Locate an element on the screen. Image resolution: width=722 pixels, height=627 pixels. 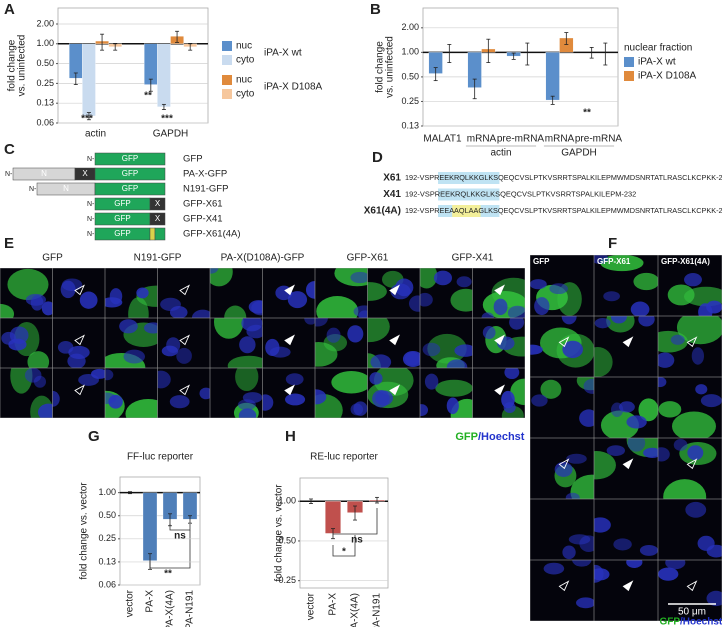
scale-label: 50 μm is located at coordinates (692, 612).